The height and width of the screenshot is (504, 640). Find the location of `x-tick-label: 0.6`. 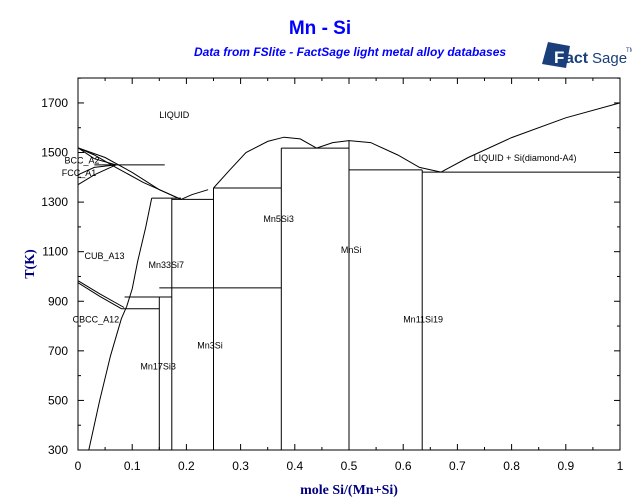

x-tick-label: 0.6 is located at coordinates (403, 466).